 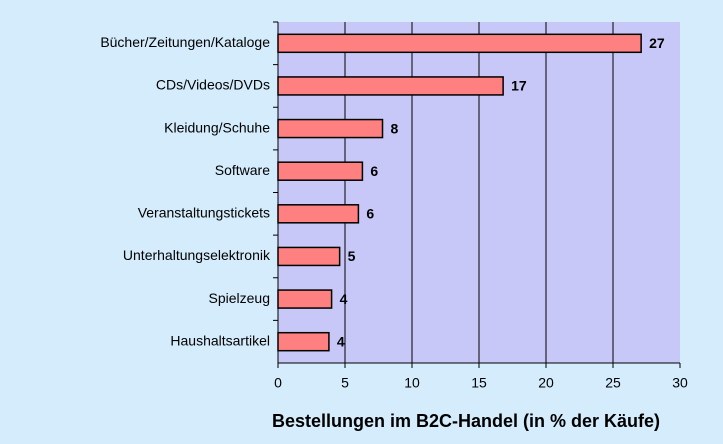 I want to click on y-tick-label: CDs/Videos/DVDs, so click(x=213, y=85).